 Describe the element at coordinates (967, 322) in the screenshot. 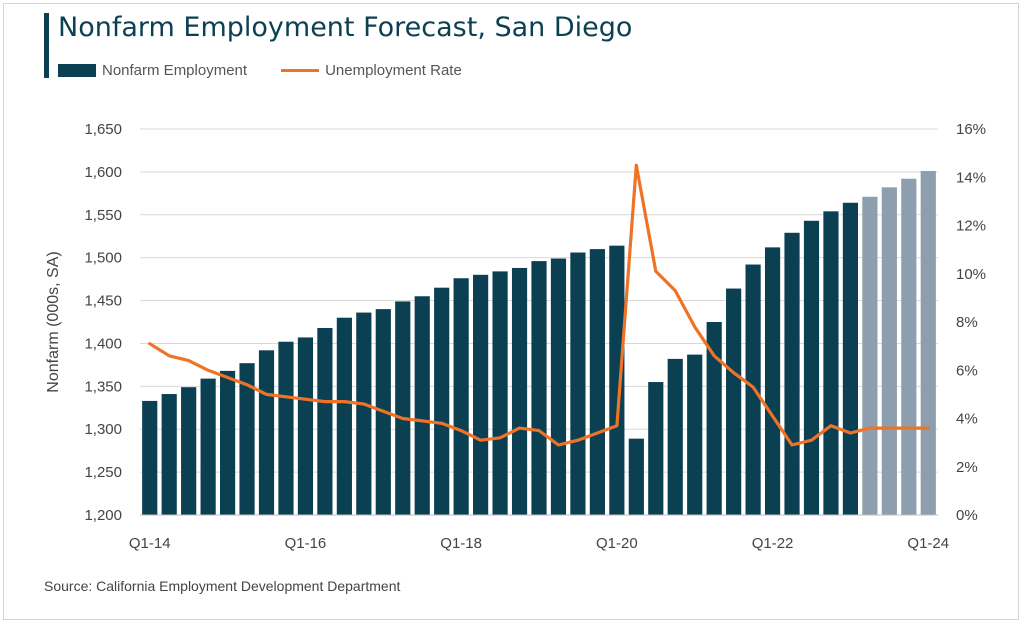

I see `y2-tick-label: 8%` at that location.